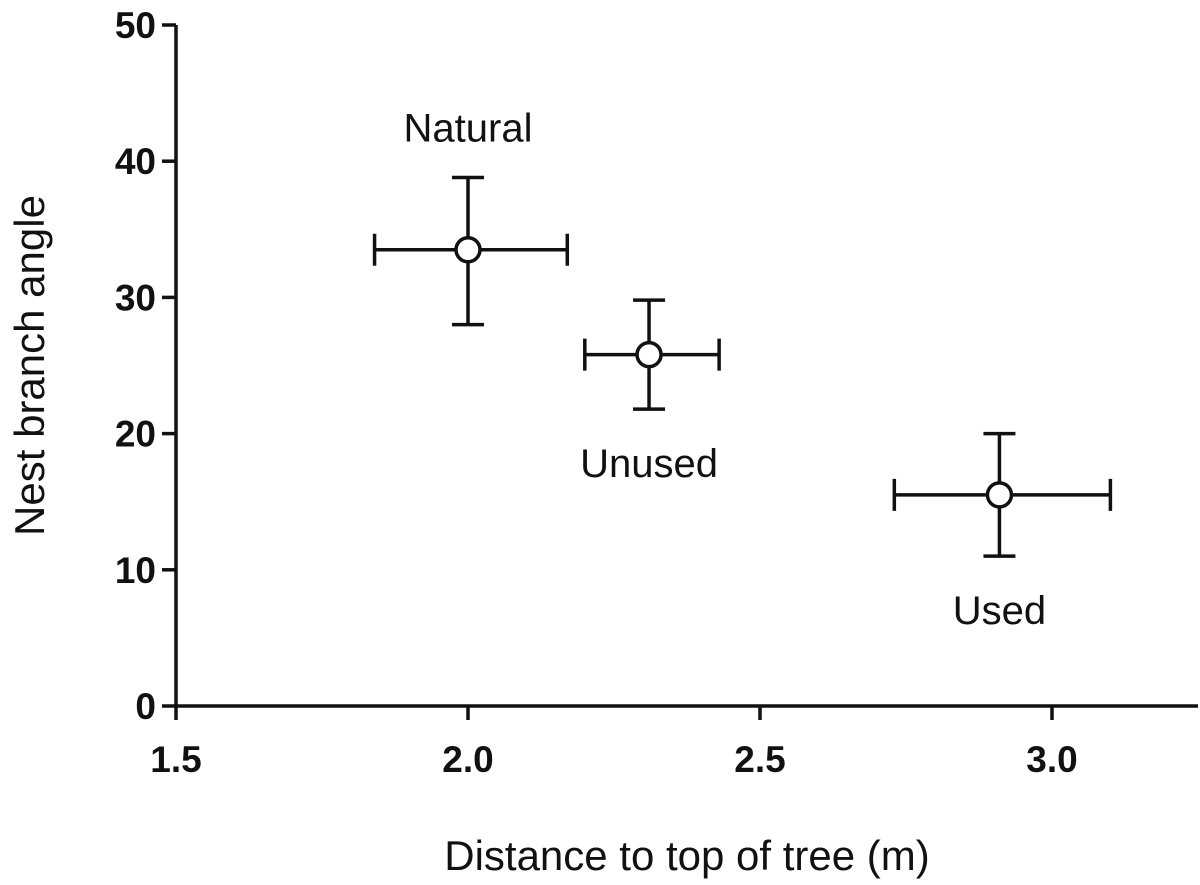  I want to click on x-tick-label-3.0: 3.0, so click(1051, 759).